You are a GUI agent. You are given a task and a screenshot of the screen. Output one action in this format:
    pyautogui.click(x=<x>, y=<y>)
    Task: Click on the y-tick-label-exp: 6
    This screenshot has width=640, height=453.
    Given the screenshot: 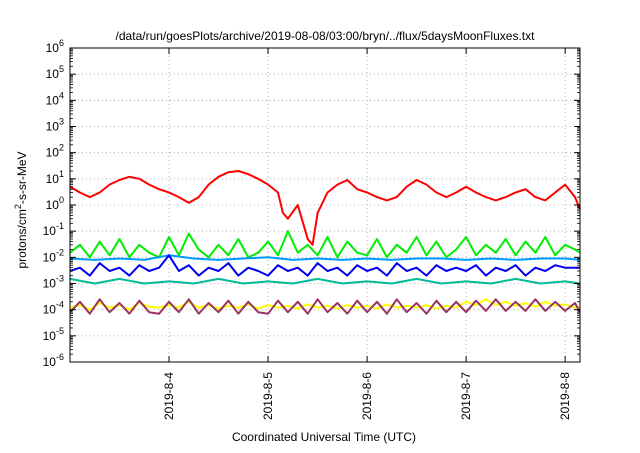 What is the action you would take?
    pyautogui.click(x=61, y=43)
    